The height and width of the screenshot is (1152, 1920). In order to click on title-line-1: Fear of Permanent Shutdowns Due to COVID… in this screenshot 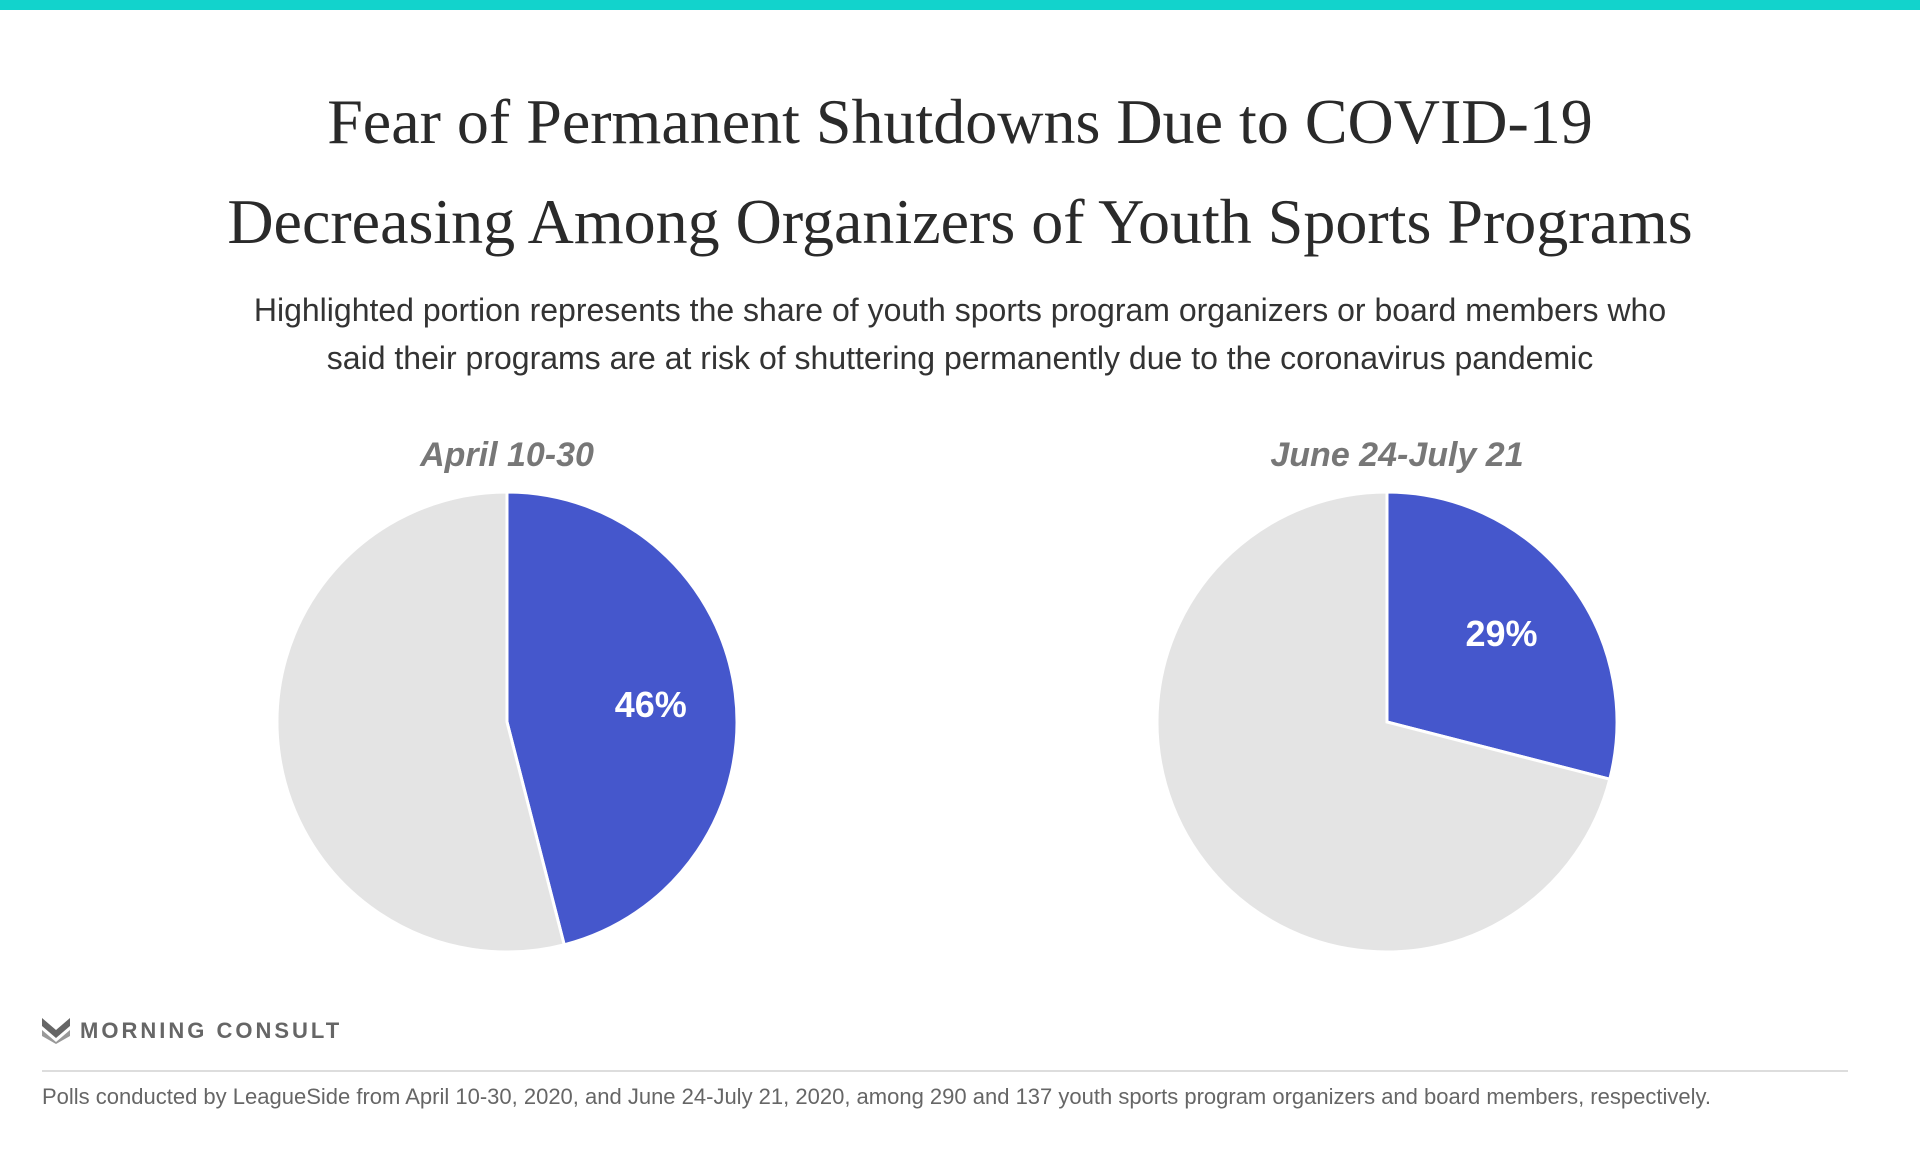, I will do `click(960, 121)`.